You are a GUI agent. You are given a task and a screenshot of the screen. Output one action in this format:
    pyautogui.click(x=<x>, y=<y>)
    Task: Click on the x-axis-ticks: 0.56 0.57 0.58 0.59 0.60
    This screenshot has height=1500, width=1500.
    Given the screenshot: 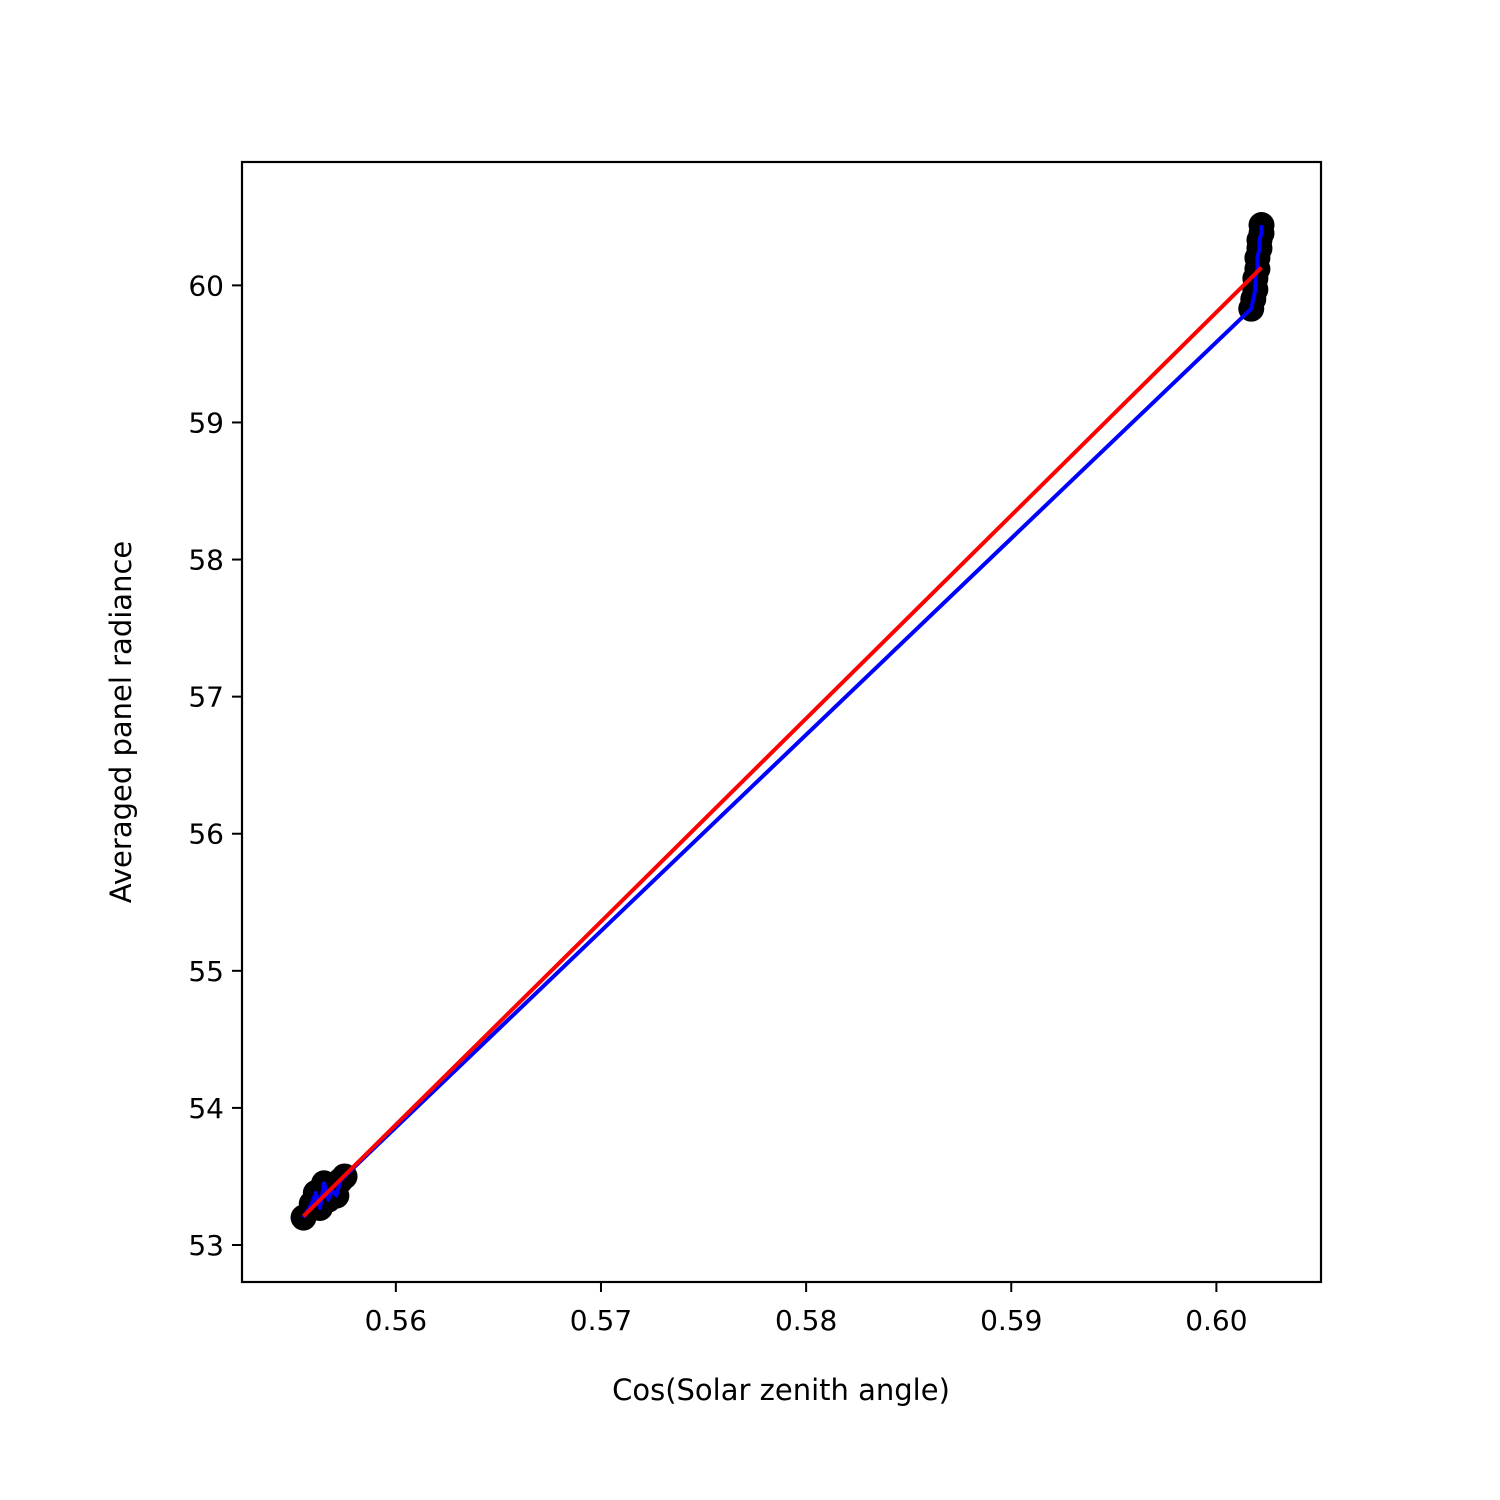 What is the action you would take?
    pyautogui.click(x=806, y=1309)
    